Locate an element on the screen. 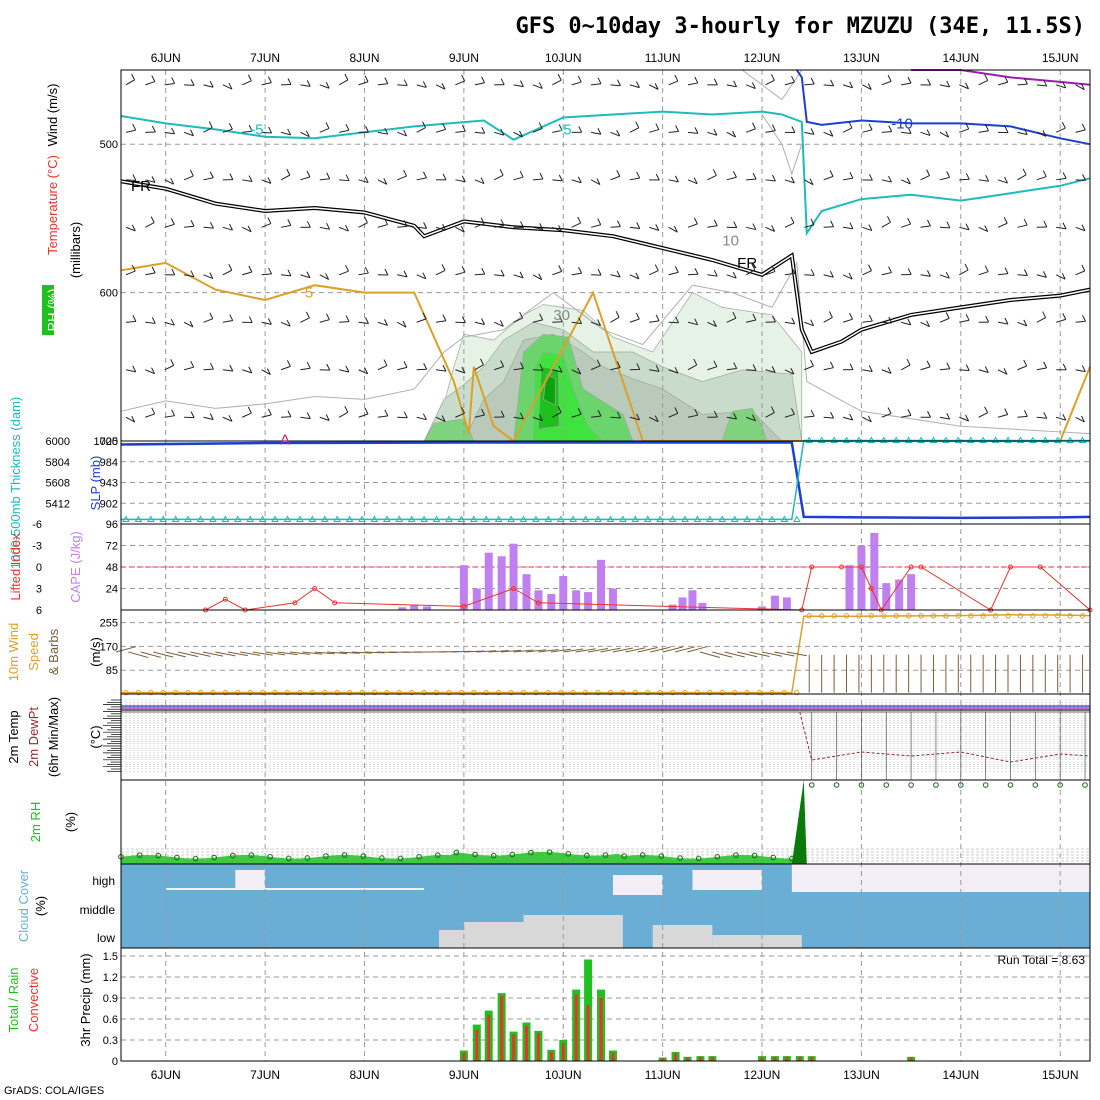 The image size is (1100, 1100). temp2m-unit-label: (°C) is located at coordinates (95, 736).